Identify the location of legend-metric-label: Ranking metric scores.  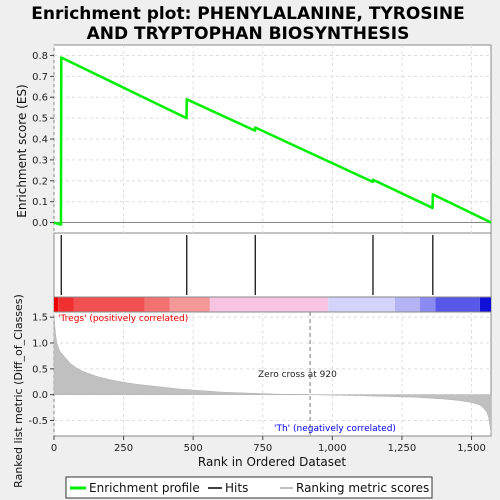
(362, 488).